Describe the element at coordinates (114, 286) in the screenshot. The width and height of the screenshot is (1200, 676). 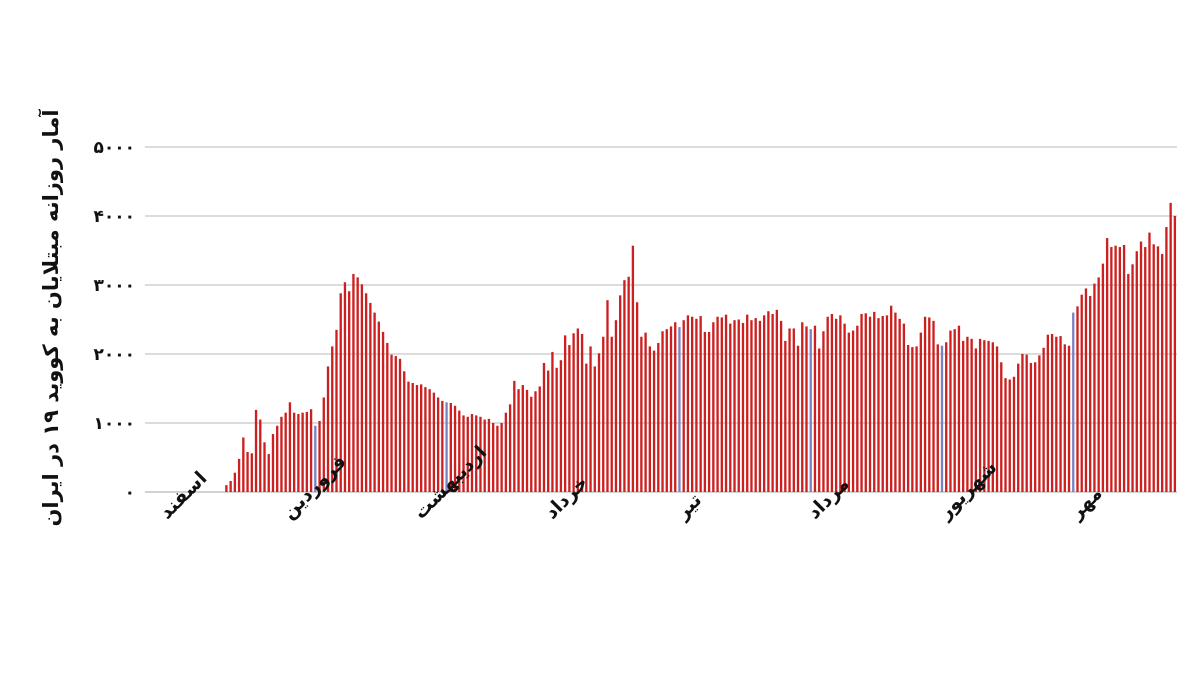
I see `y-tick-label: ۳۰۰۰` at that location.